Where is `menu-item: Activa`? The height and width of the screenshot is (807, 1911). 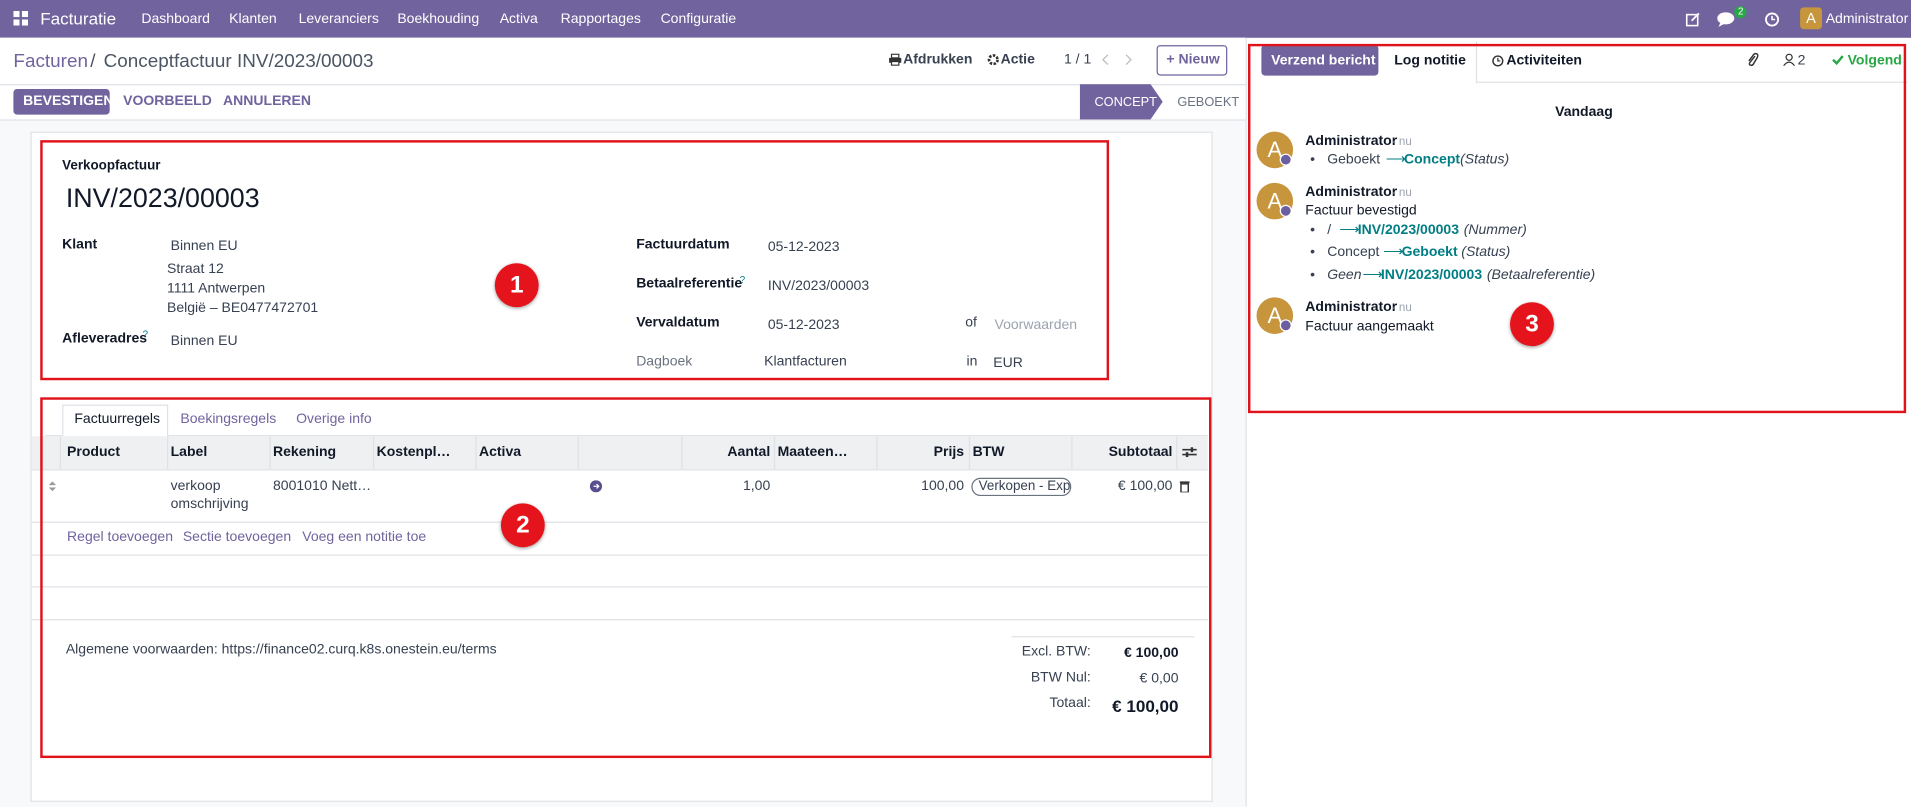 menu-item: Activa is located at coordinates (518, 19).